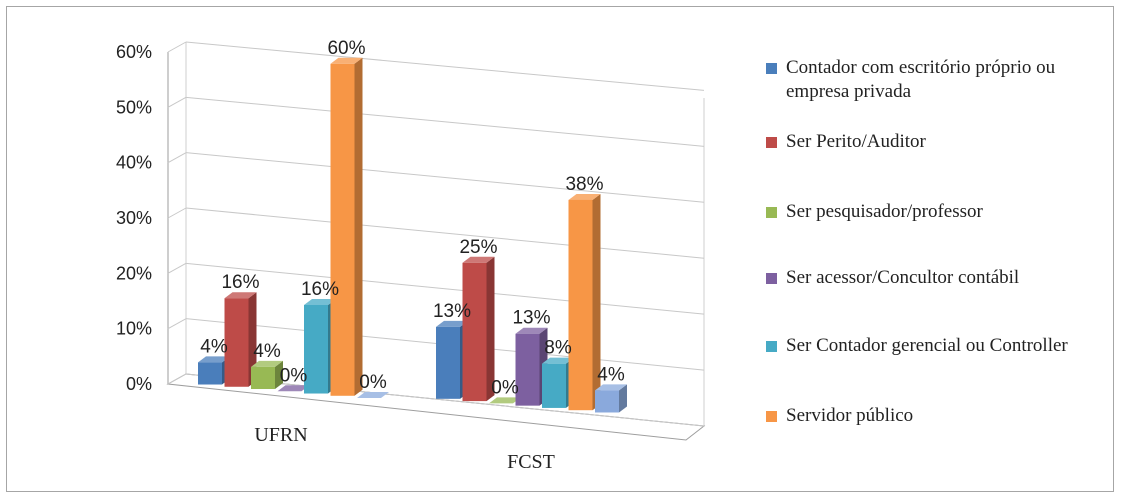 The image size is (1122, 501). What do you see at coordinates (856, 141) in the screenshot?
I see `legend-label: Ser Perito/Auditor` at bounding box center [856, 141].